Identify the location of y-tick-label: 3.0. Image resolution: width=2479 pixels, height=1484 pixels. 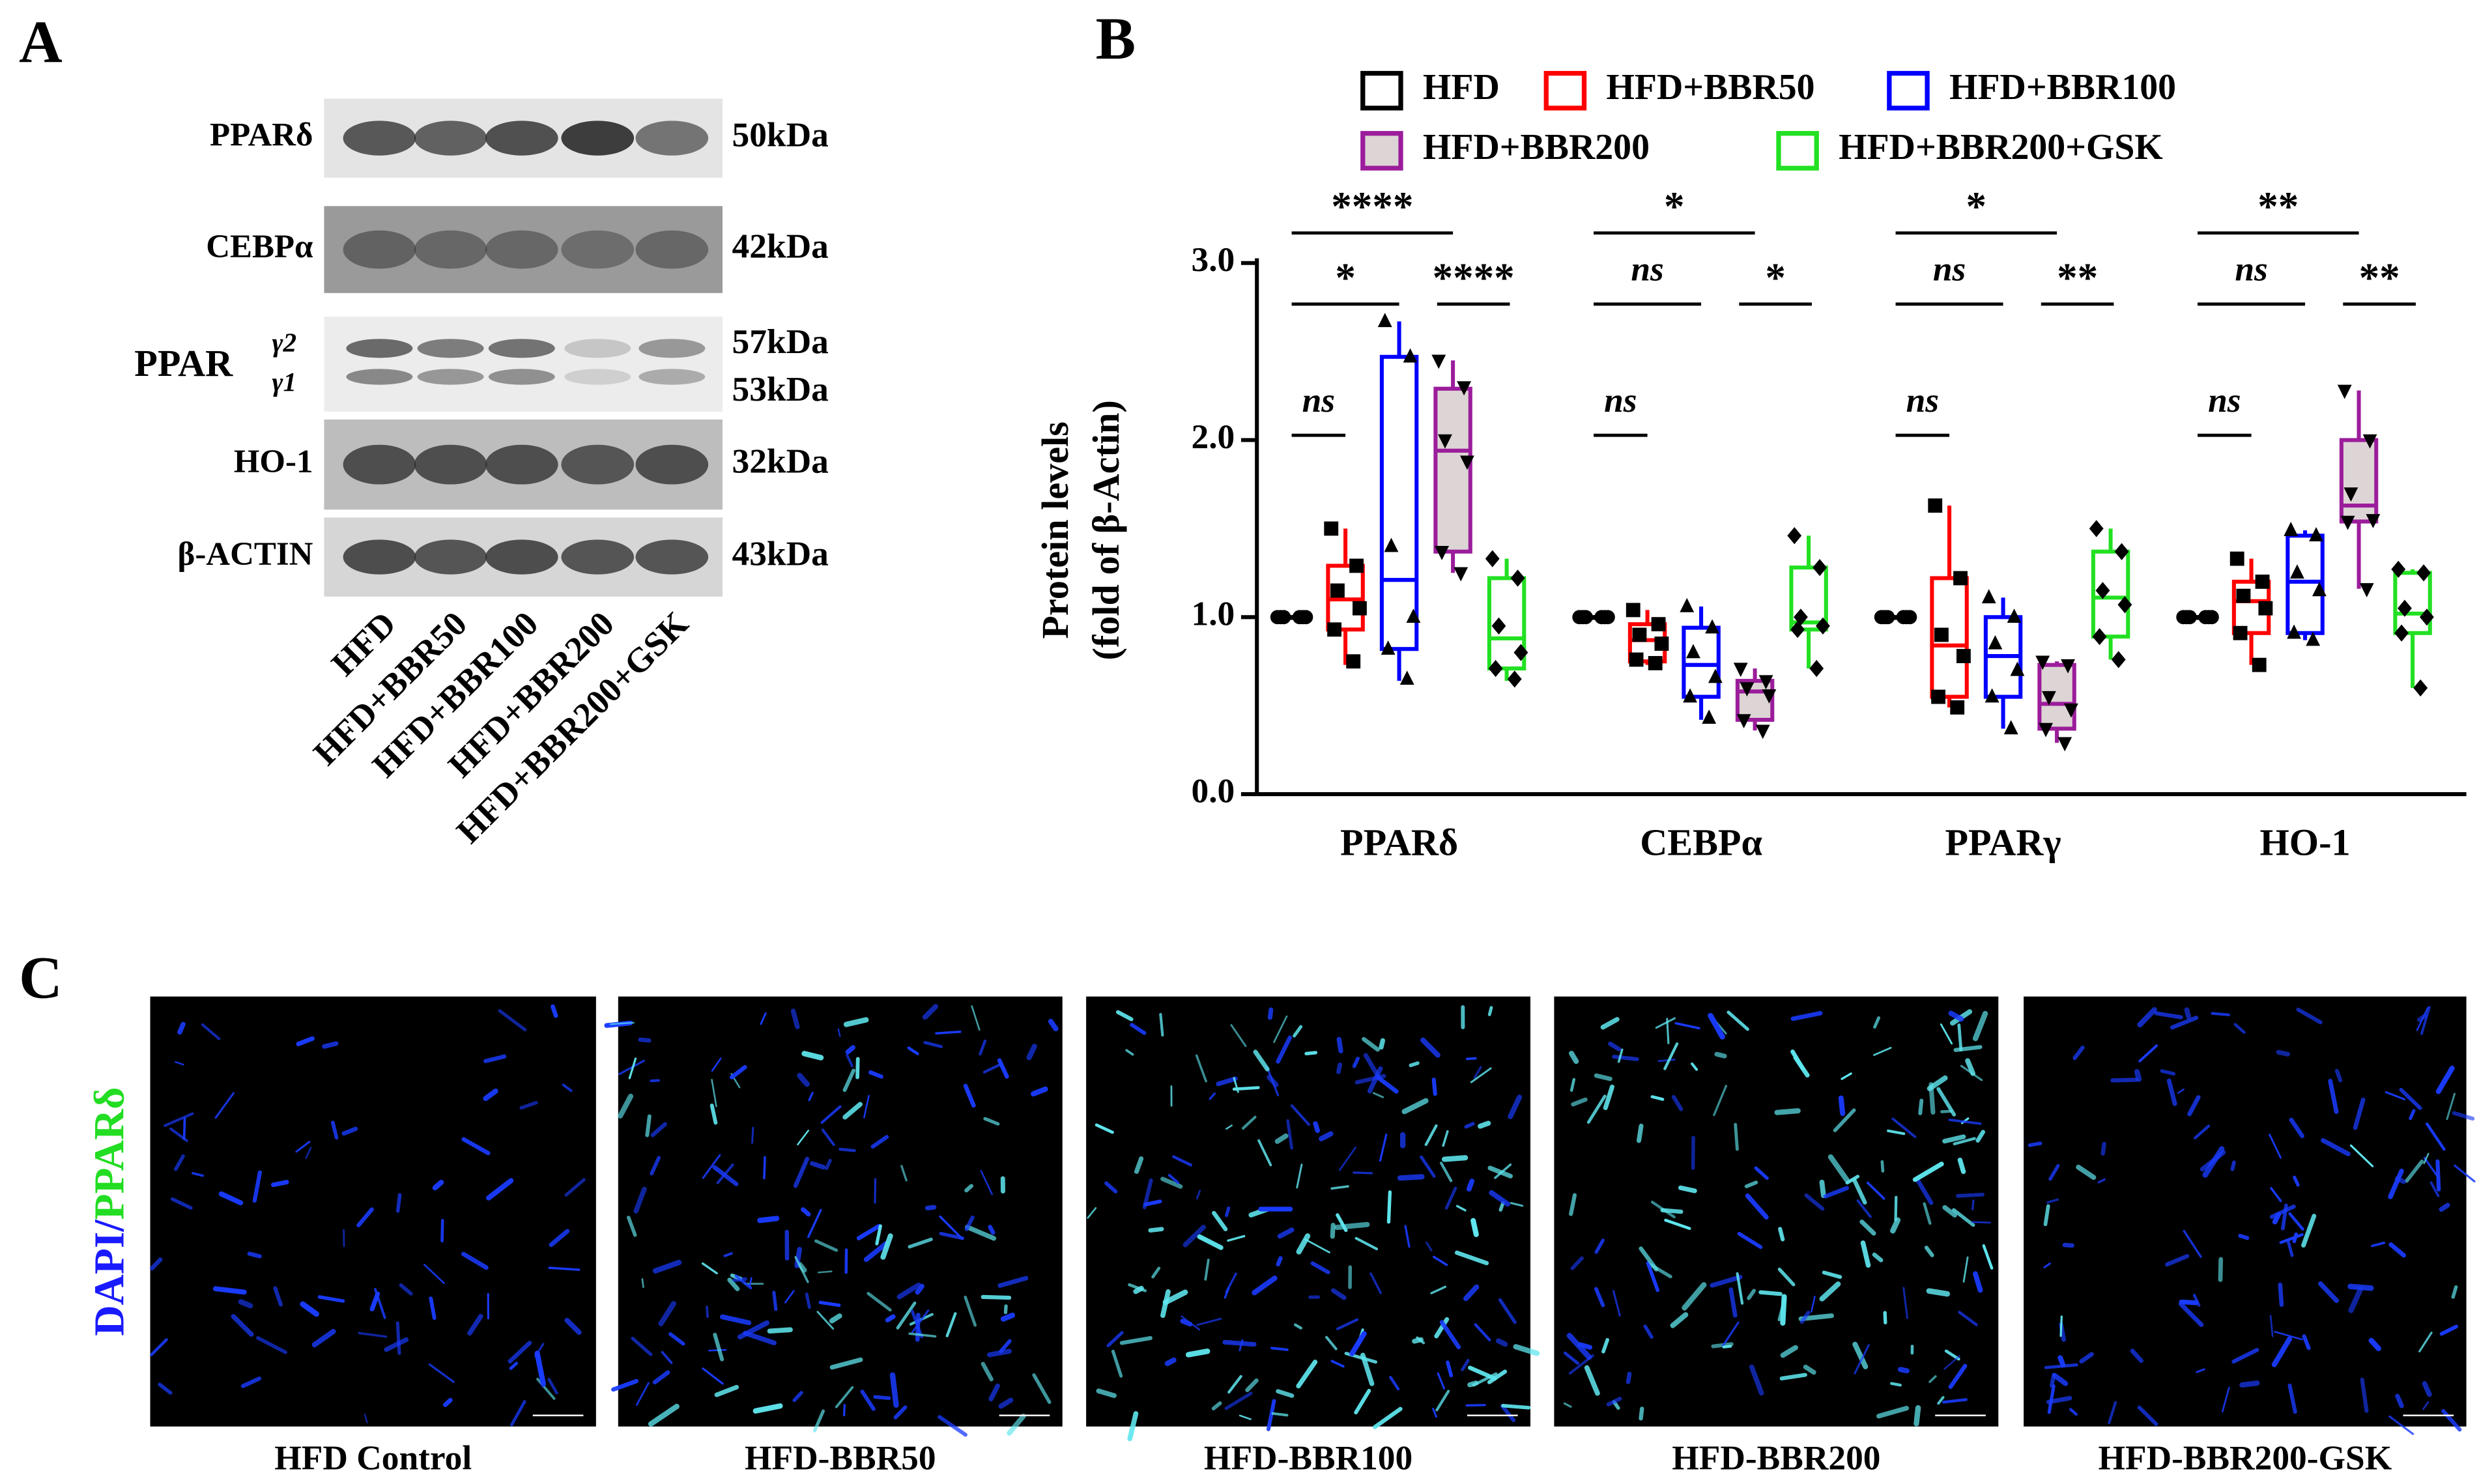
(1213, 259).